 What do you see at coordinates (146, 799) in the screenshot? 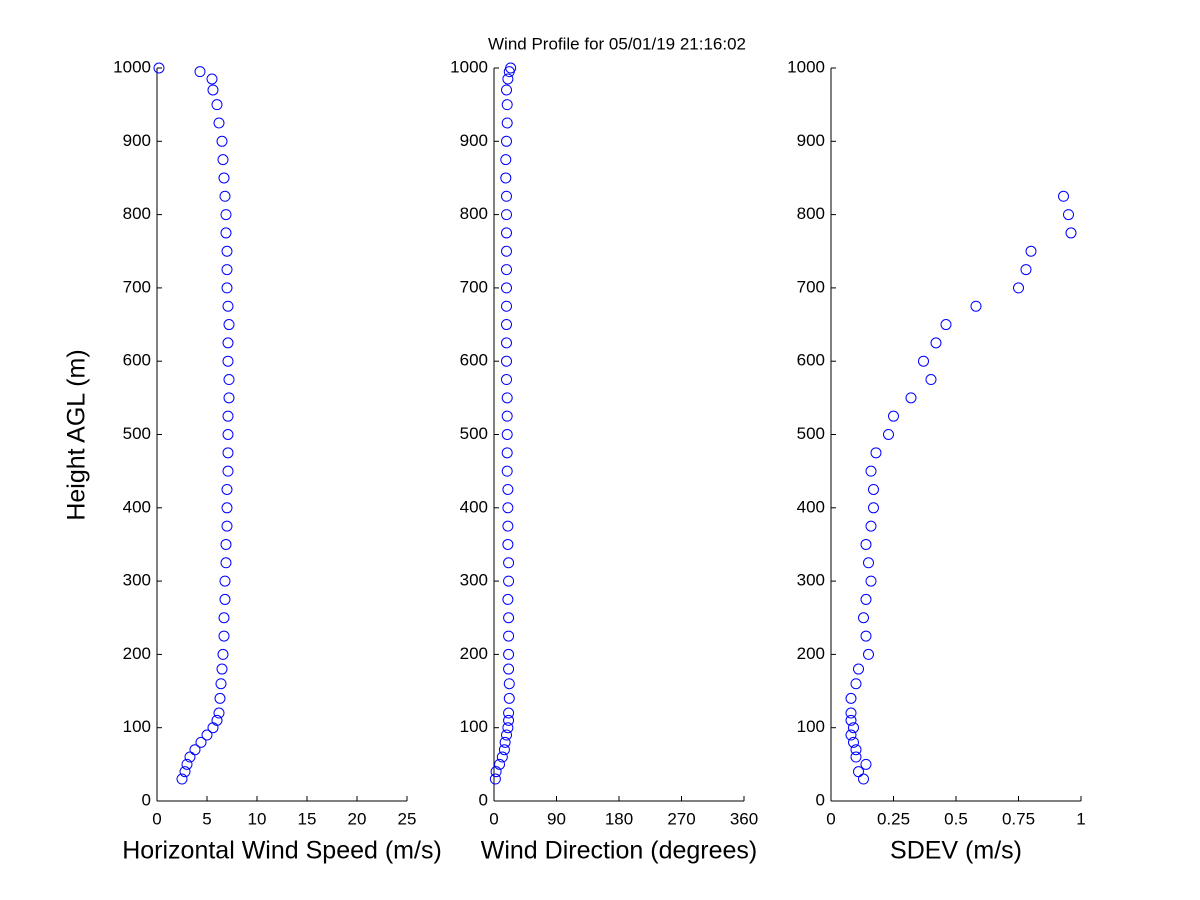
I see `y-tick-label: 0` at bounding box center [146, 799].